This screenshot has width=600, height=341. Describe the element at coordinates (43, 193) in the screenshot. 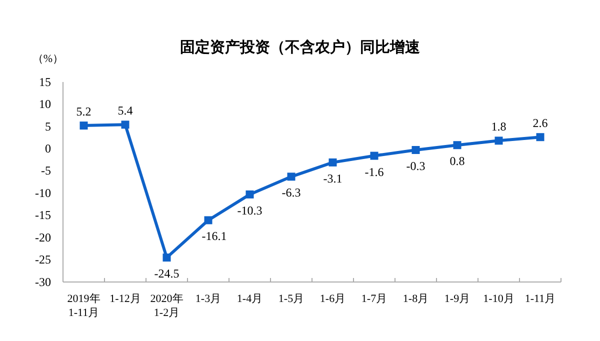

I see `y-tick-label: -10` at that location.